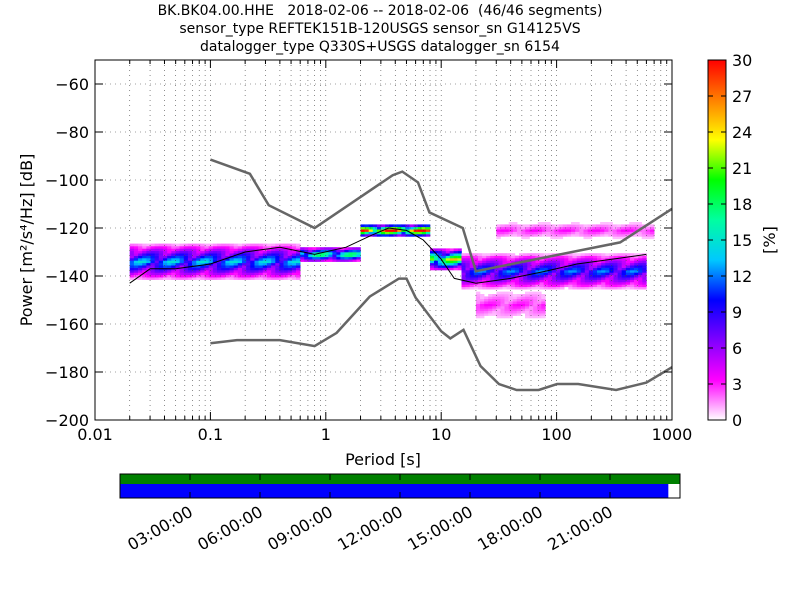  What do you see at coordinates (95, 434) in the screenshot?
I see `x-tick-label: 0.01` at bounding box center [95, 434].